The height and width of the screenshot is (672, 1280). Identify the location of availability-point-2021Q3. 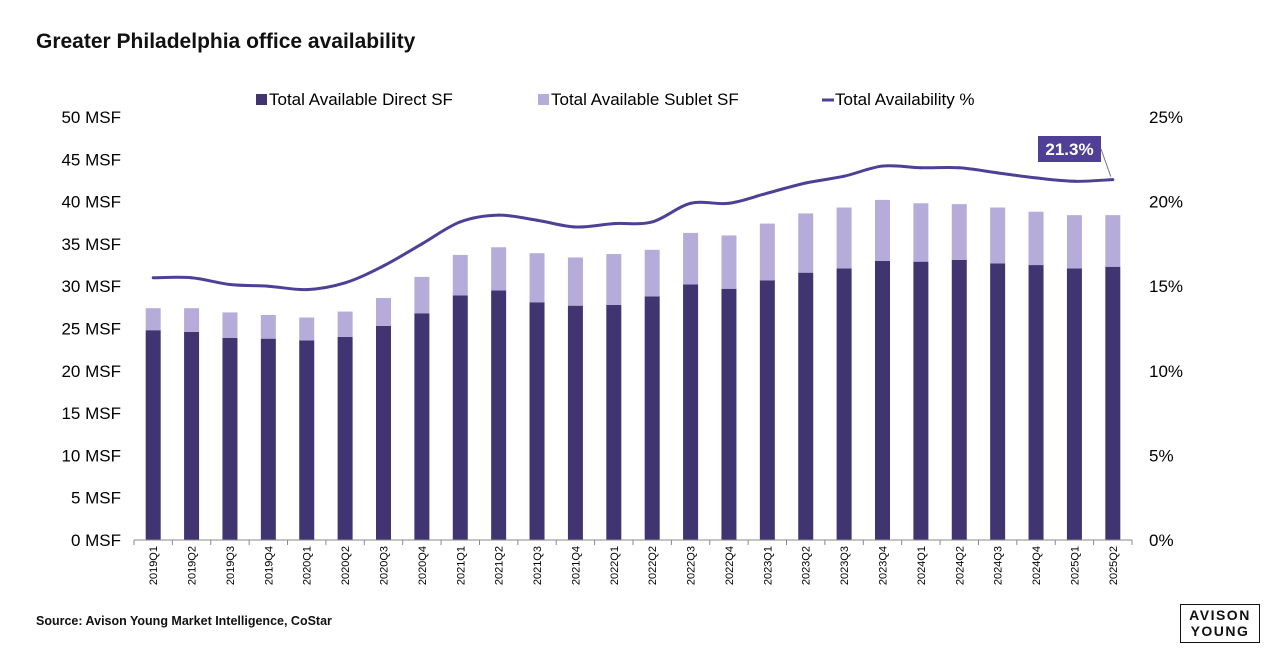
(537, 220).